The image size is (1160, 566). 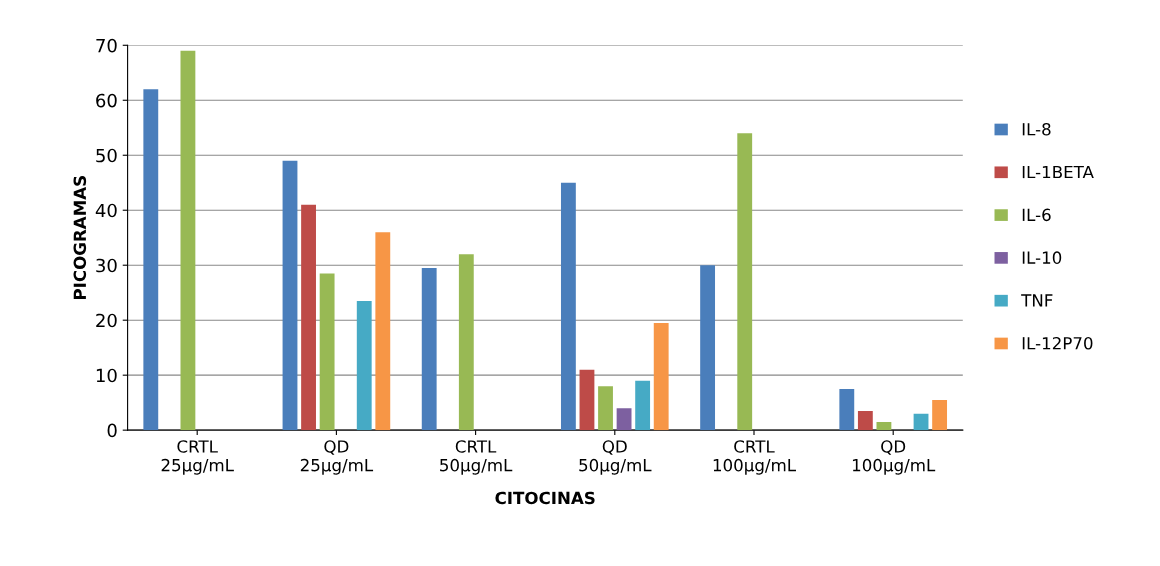 What do you see at coordinates (545, 498) in the screenshot?
I see `x-axis-title: CITOCINAS` at bounding box center [545, 498].